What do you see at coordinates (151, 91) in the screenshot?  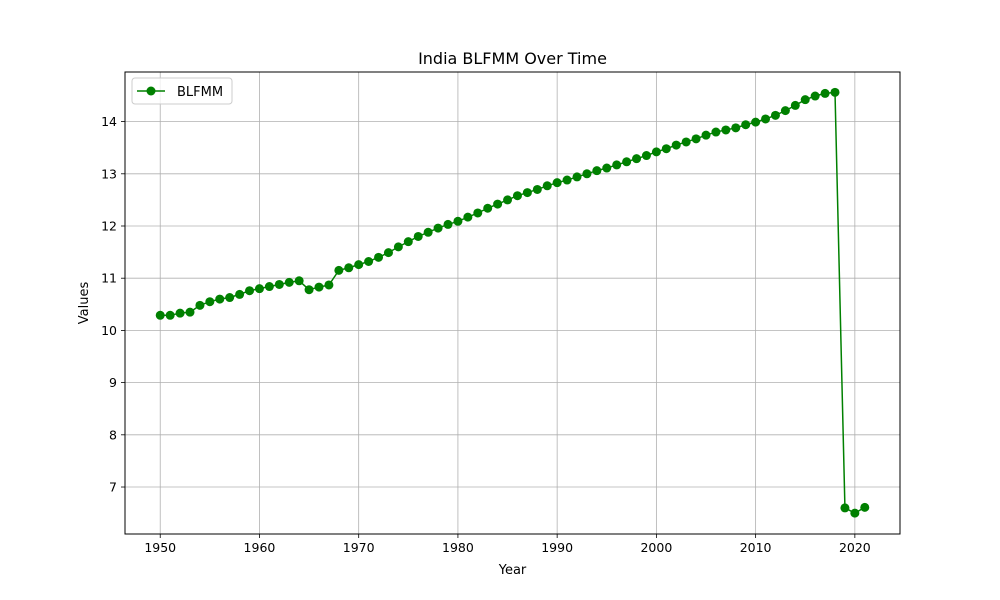 I see `legend-marker` at bounding box center [151, 91].